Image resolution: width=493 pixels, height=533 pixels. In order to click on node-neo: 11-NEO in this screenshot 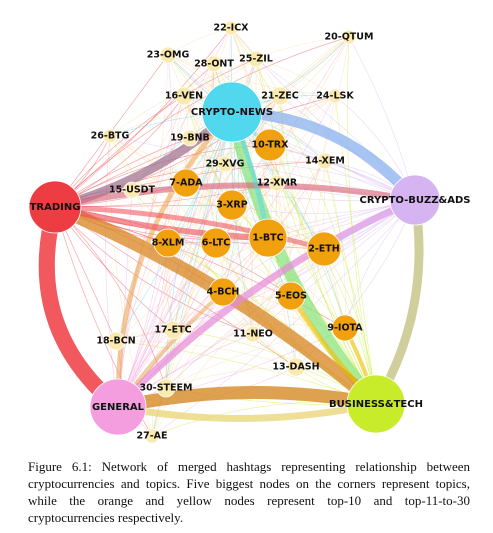, I will do `click(253, 334)`.